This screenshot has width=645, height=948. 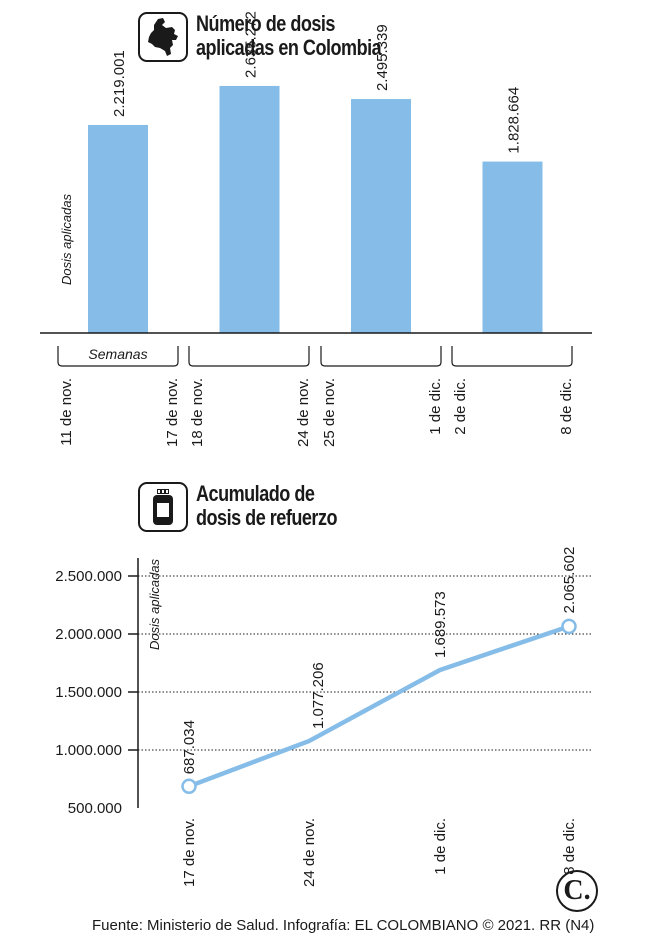 What do you see at coordinates (289, 47) in the screenshot?
I see `bar-chart-title-line-2: aplicadas en Colombia` at bounding box center [289, 47].